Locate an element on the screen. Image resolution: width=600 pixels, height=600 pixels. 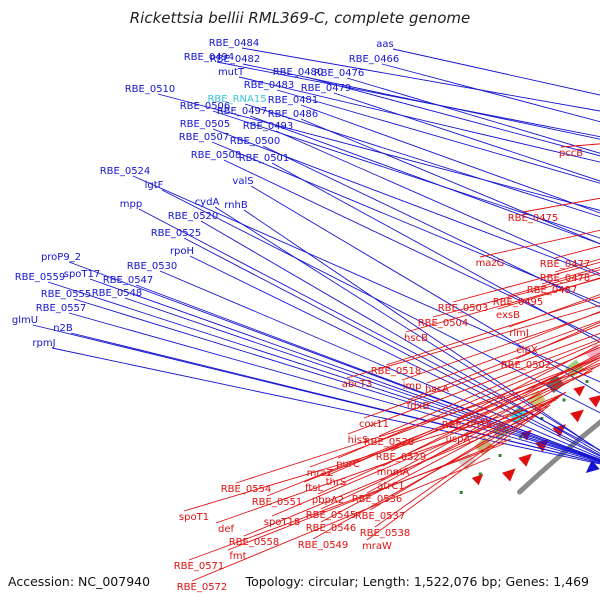
reverse-gene-label: RBE_0537 is located at coordinates (380, 516).